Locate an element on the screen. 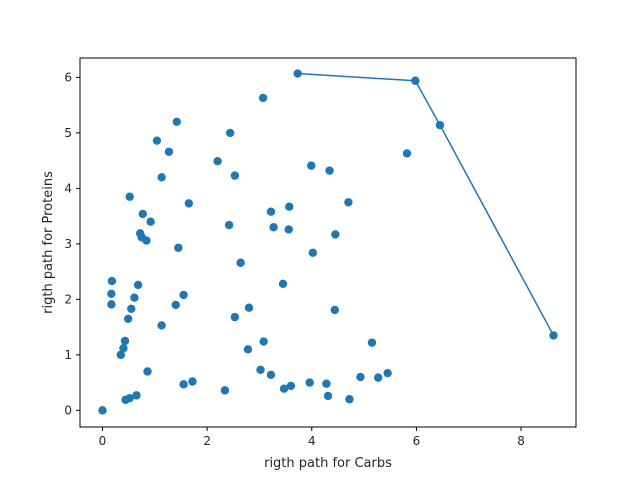  y-axis-ticks: 0 1 2 3 4 5 6 is located at coordinates (72, 243).